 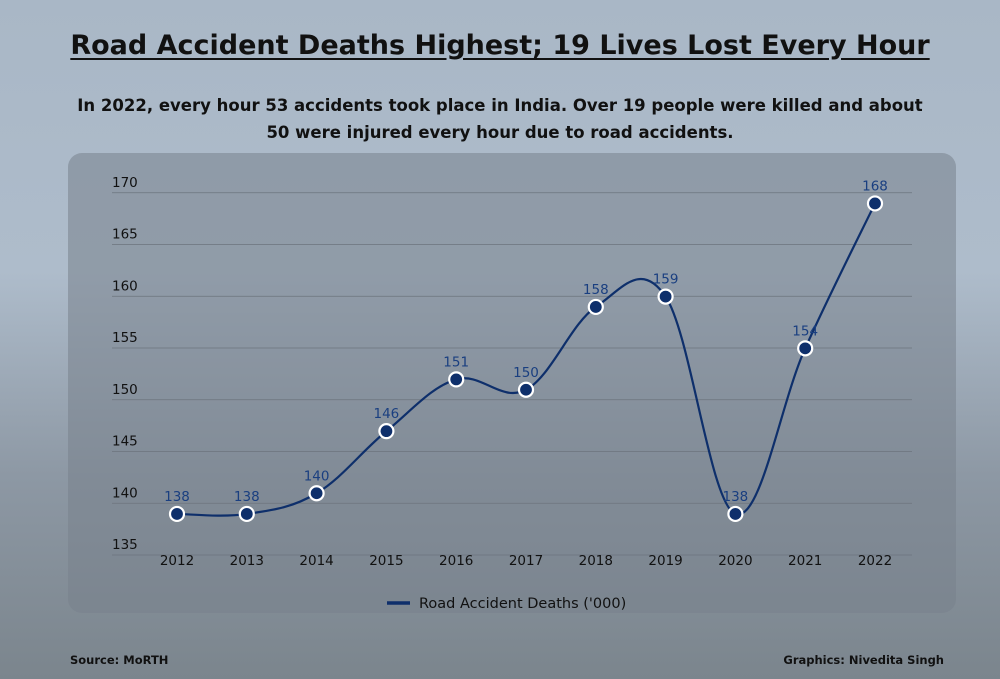 What do you see at coordinates (666, 280) in the screenshot?
I see `data-label: 159` at bounding box center [666, 280].